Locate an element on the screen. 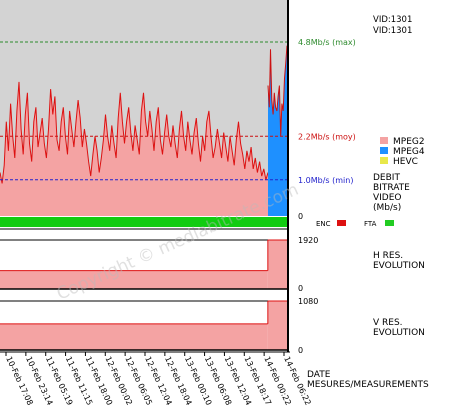  h-res-max-label: 1920 is located at coordinates (308, 240).